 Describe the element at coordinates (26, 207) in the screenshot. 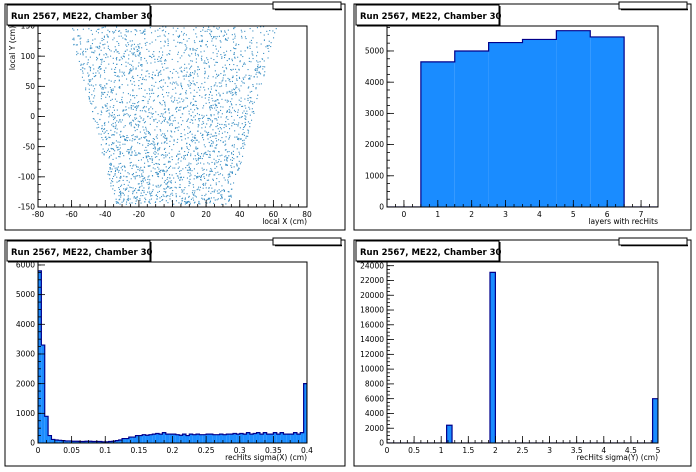

I see `y-tick-label: -150` at that location.